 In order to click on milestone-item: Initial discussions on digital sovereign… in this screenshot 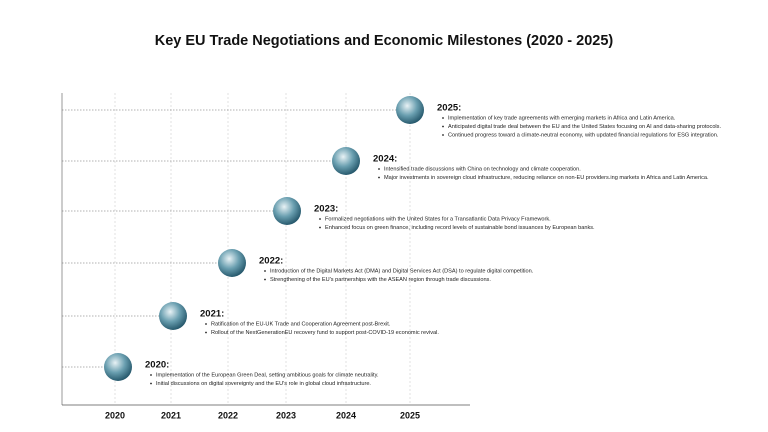, I will do `click(263, 384)`.